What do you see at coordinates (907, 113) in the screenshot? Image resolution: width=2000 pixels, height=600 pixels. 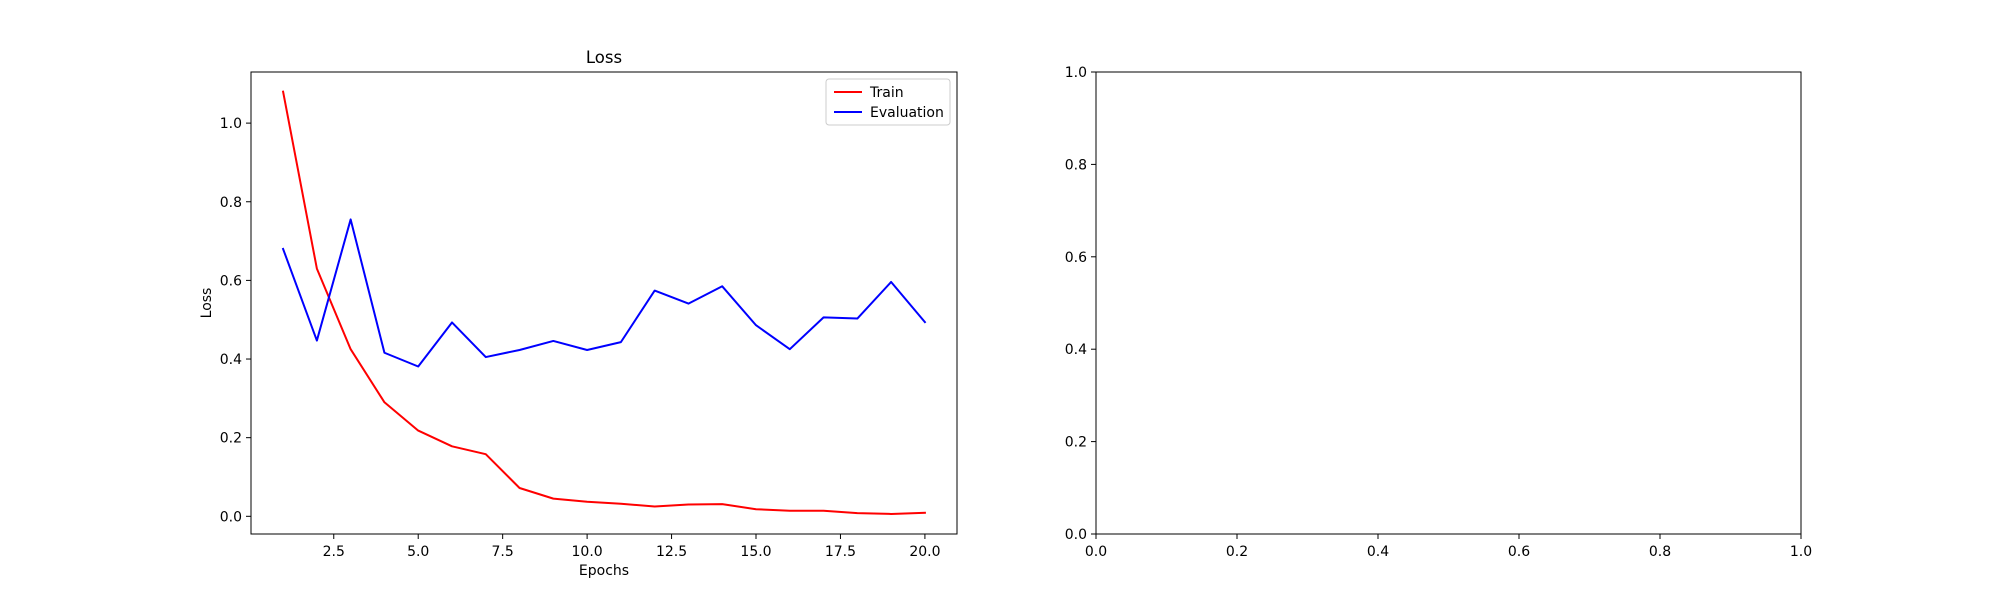 I see `legend-label-evaluation: Evaluation` at bounding box center [907, 113].